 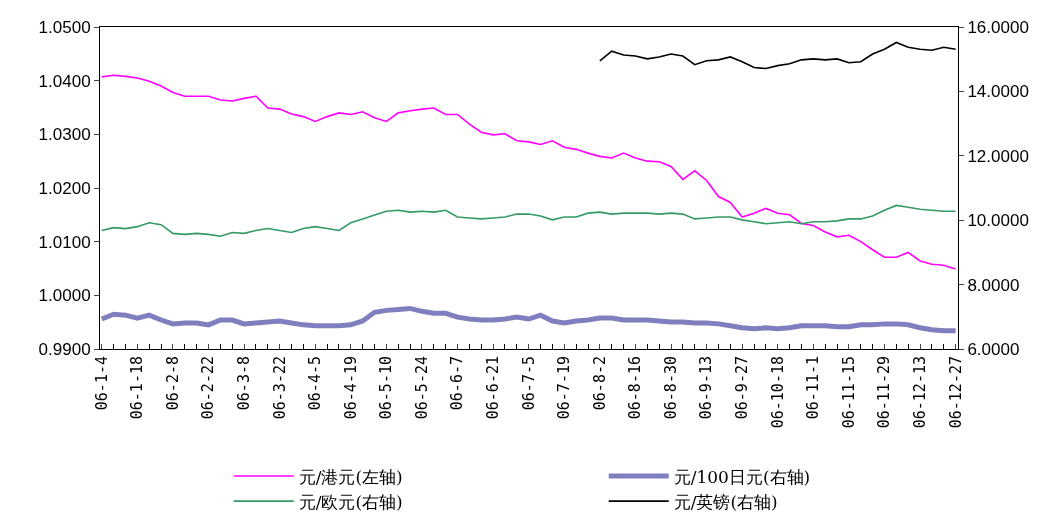 What do you see at coordinates (64, 242) in the screenshot?
I see `y-tick-label: 1.0100` at bounding box center [64, 242].